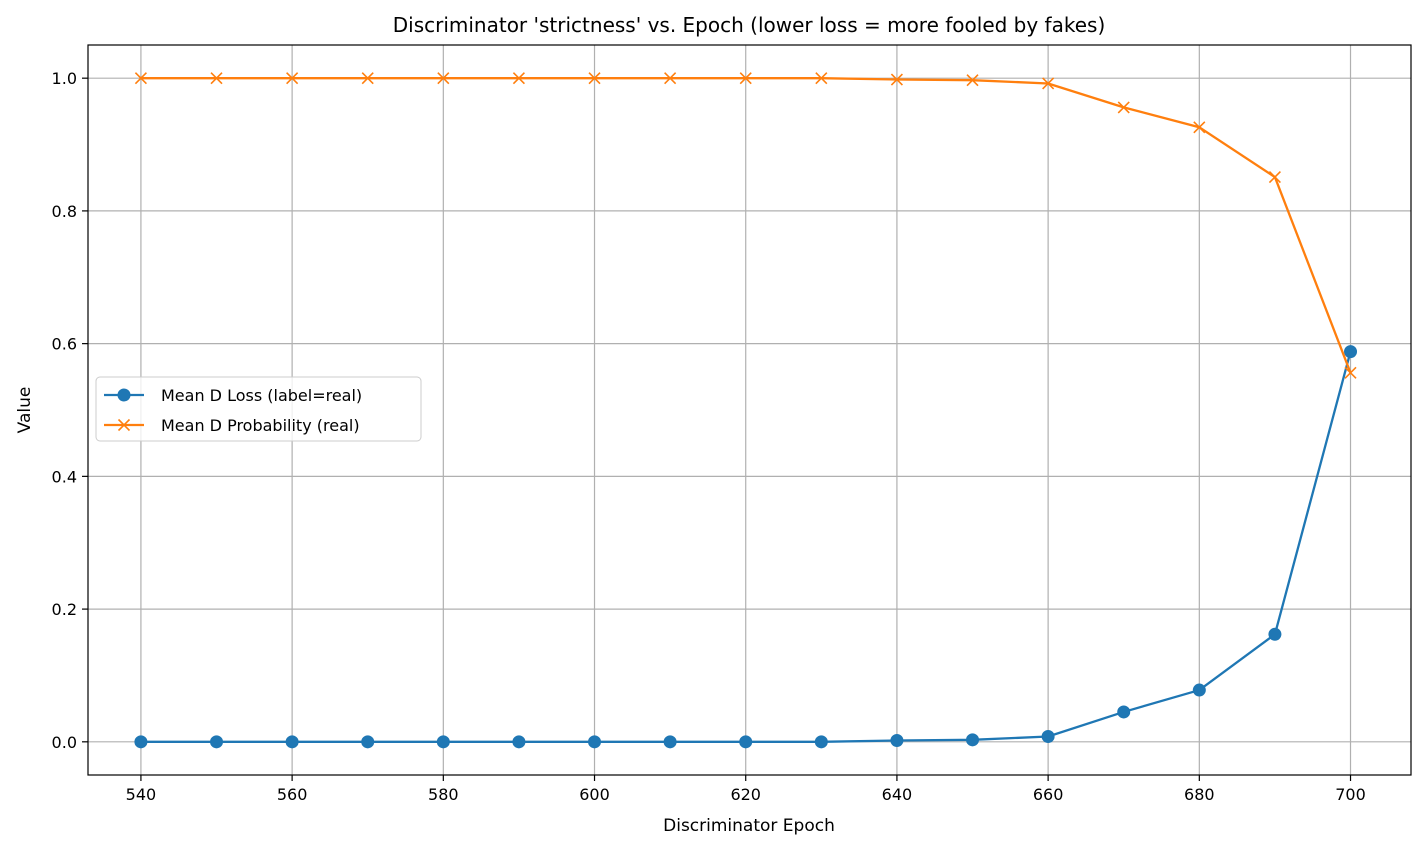 The width and height of the screenshot is (1425, 849). Describe the element at coordinates (124, 395) in the screenshot. I see `mean-d-loss-legend-marker` at that location.